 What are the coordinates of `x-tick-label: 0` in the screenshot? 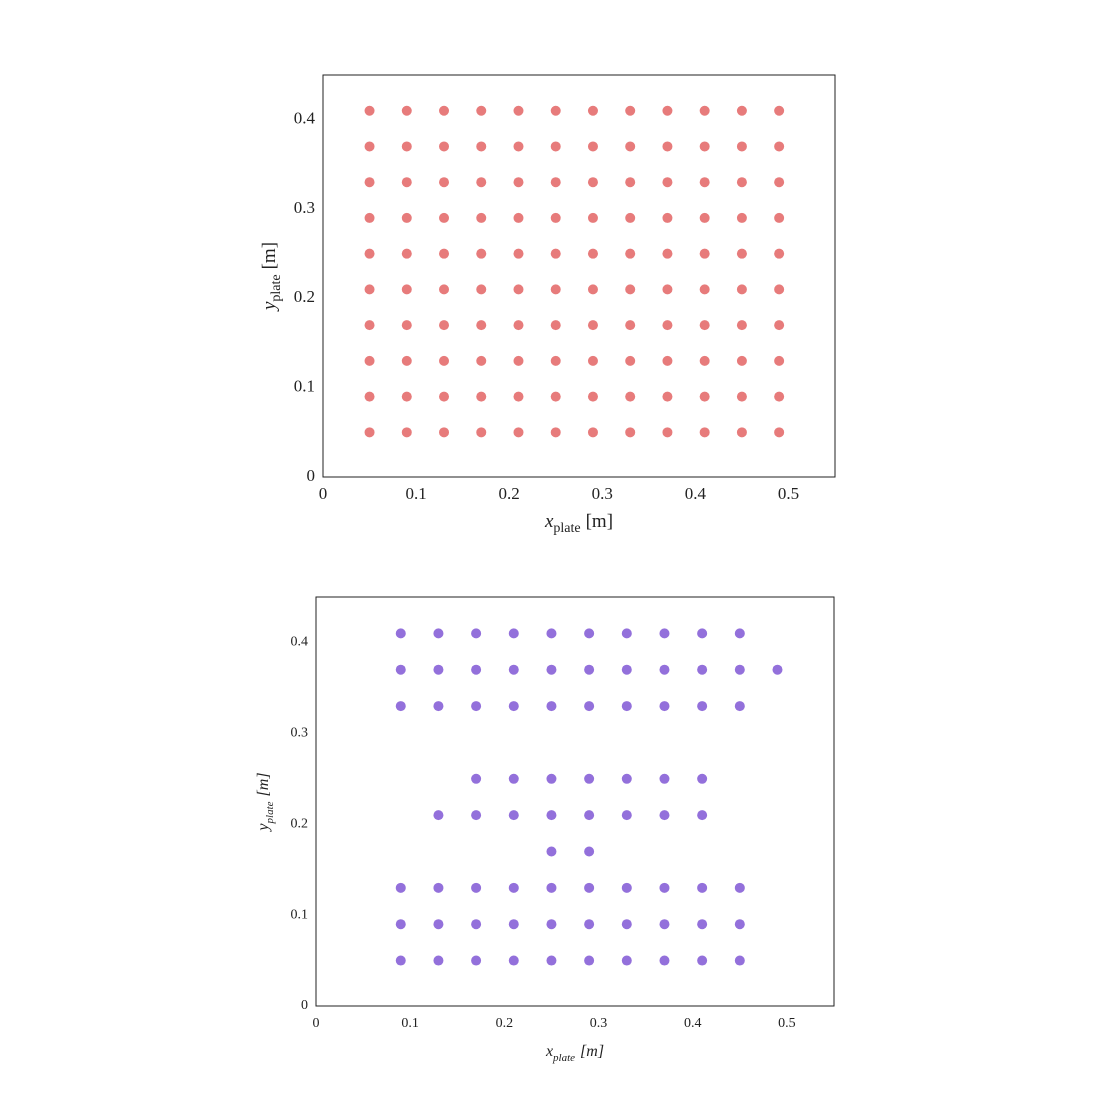 It's located at (323, 493).